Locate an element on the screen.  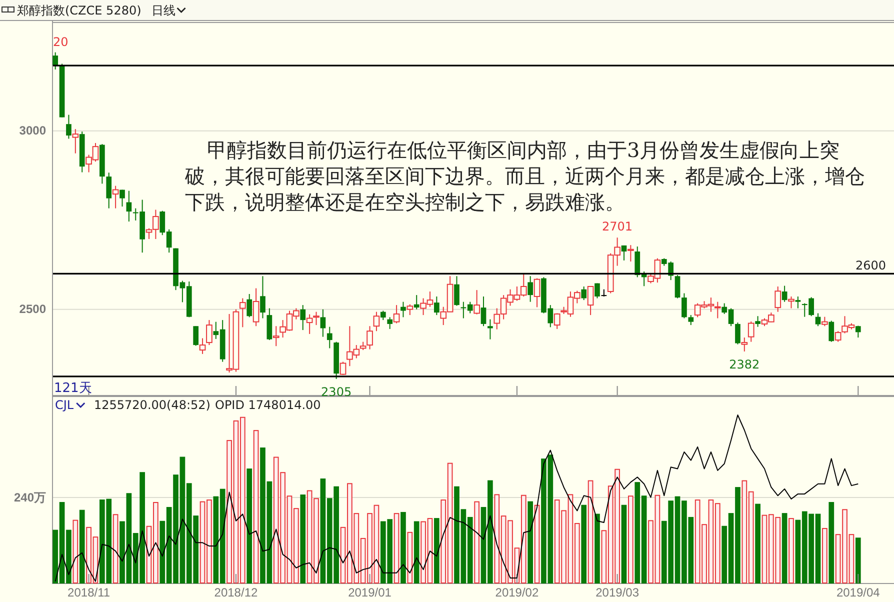
chart-title: CJL is located at coordinates (64, 405).